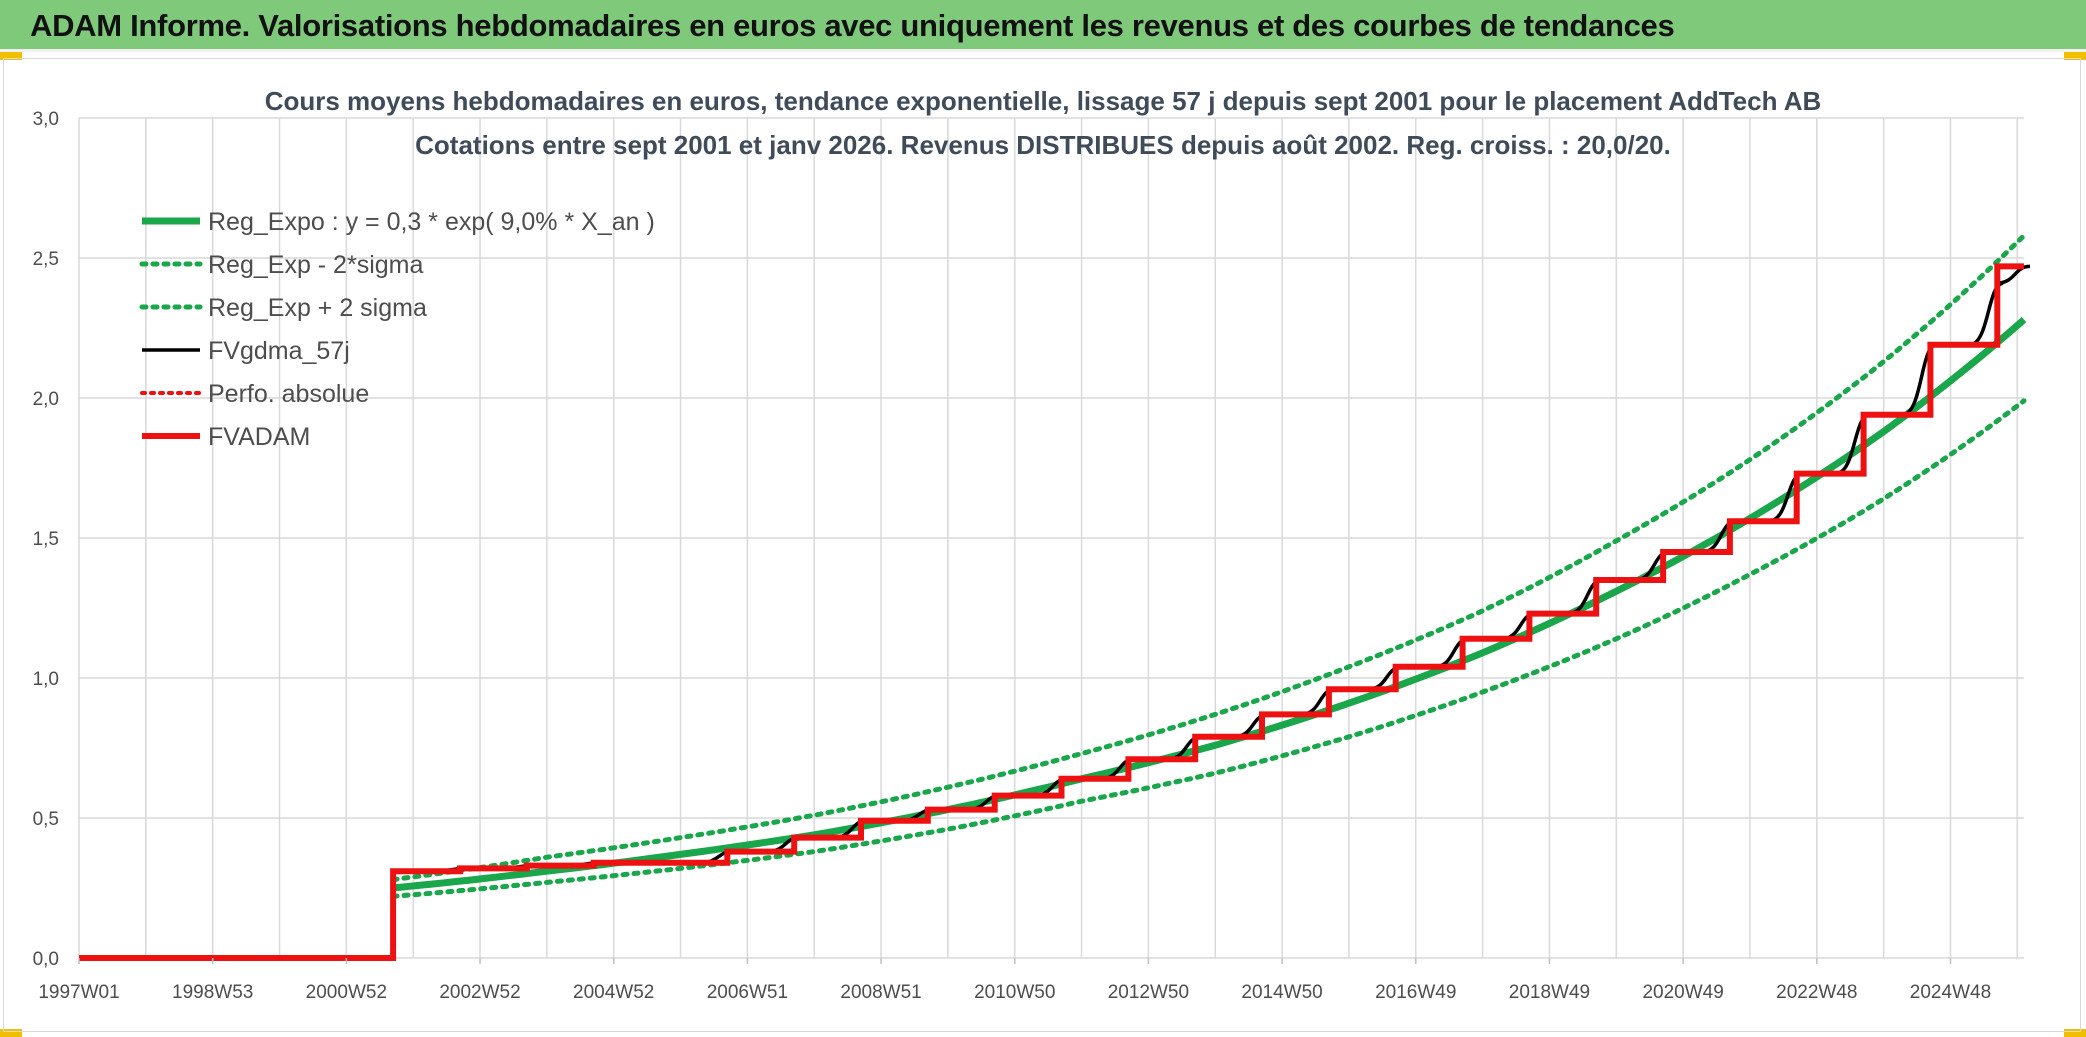 The width and height of the screenshot is (2086, 1037). What do you see at coordinates (1950, 992) in the screenshot?
I see `x-tick-label: 2024W48` at bounding box center [1950, 992].